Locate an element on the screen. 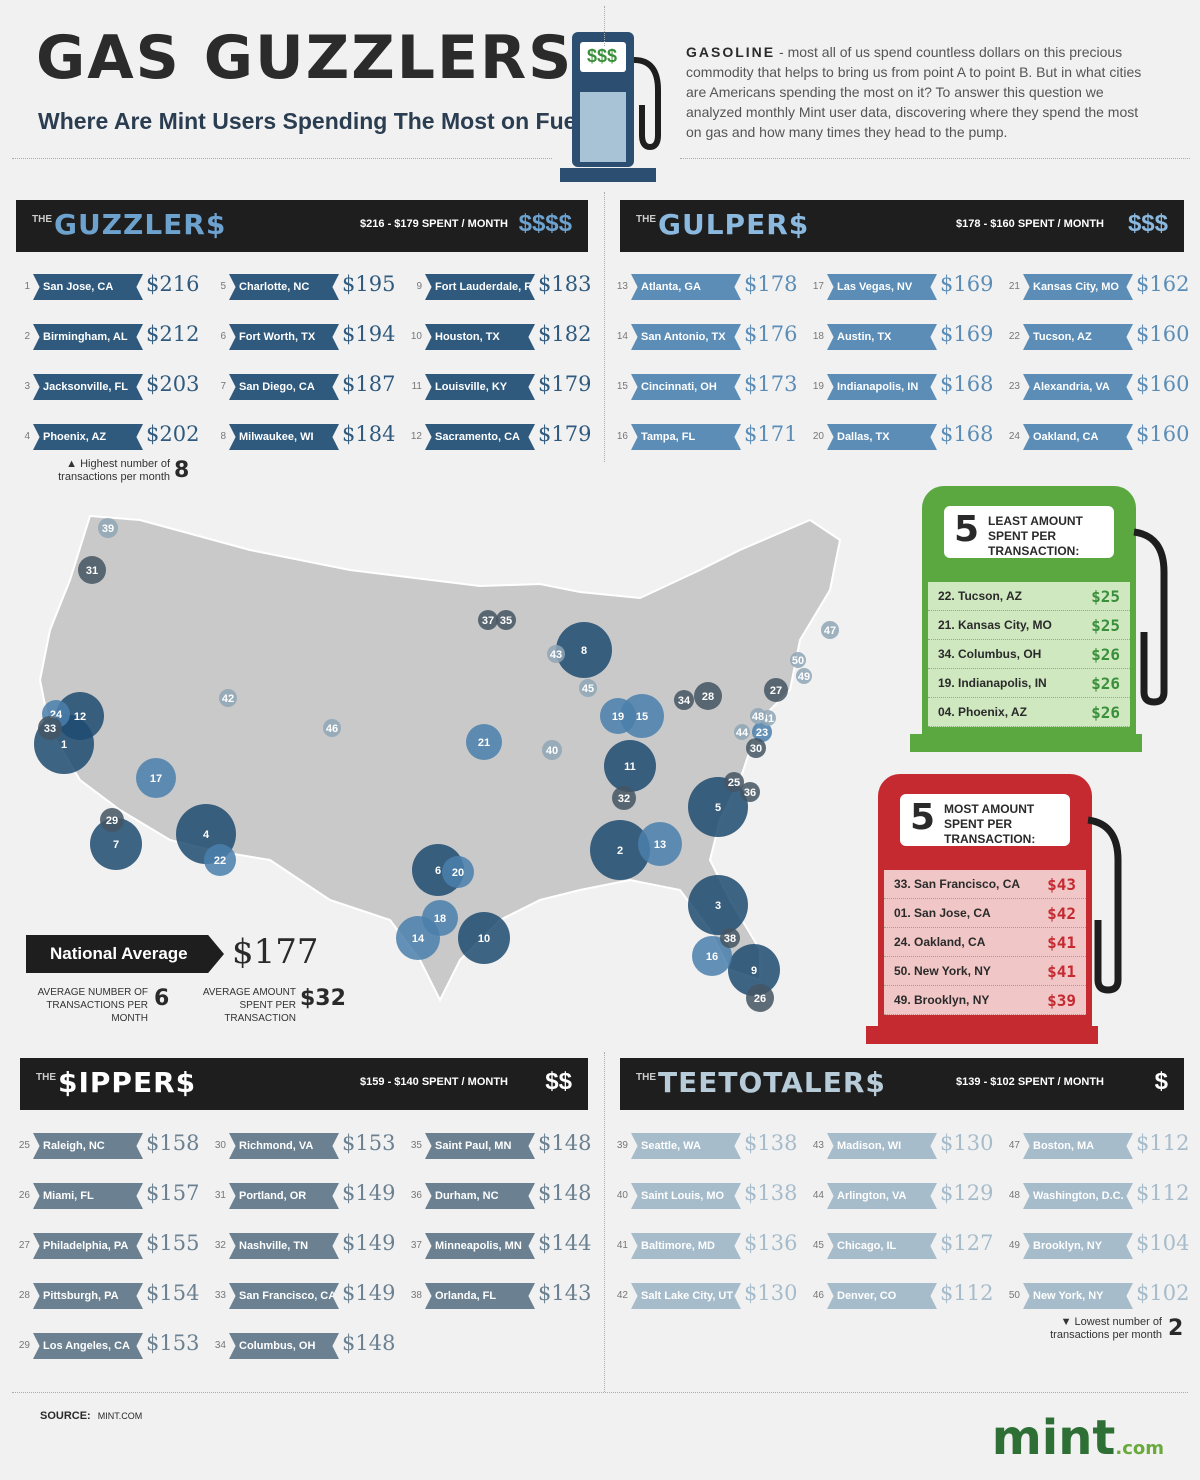 The height and width of the screenshot is (1480, 1200). pump-item-amount: $26 is located at coordinates (1105, 712).